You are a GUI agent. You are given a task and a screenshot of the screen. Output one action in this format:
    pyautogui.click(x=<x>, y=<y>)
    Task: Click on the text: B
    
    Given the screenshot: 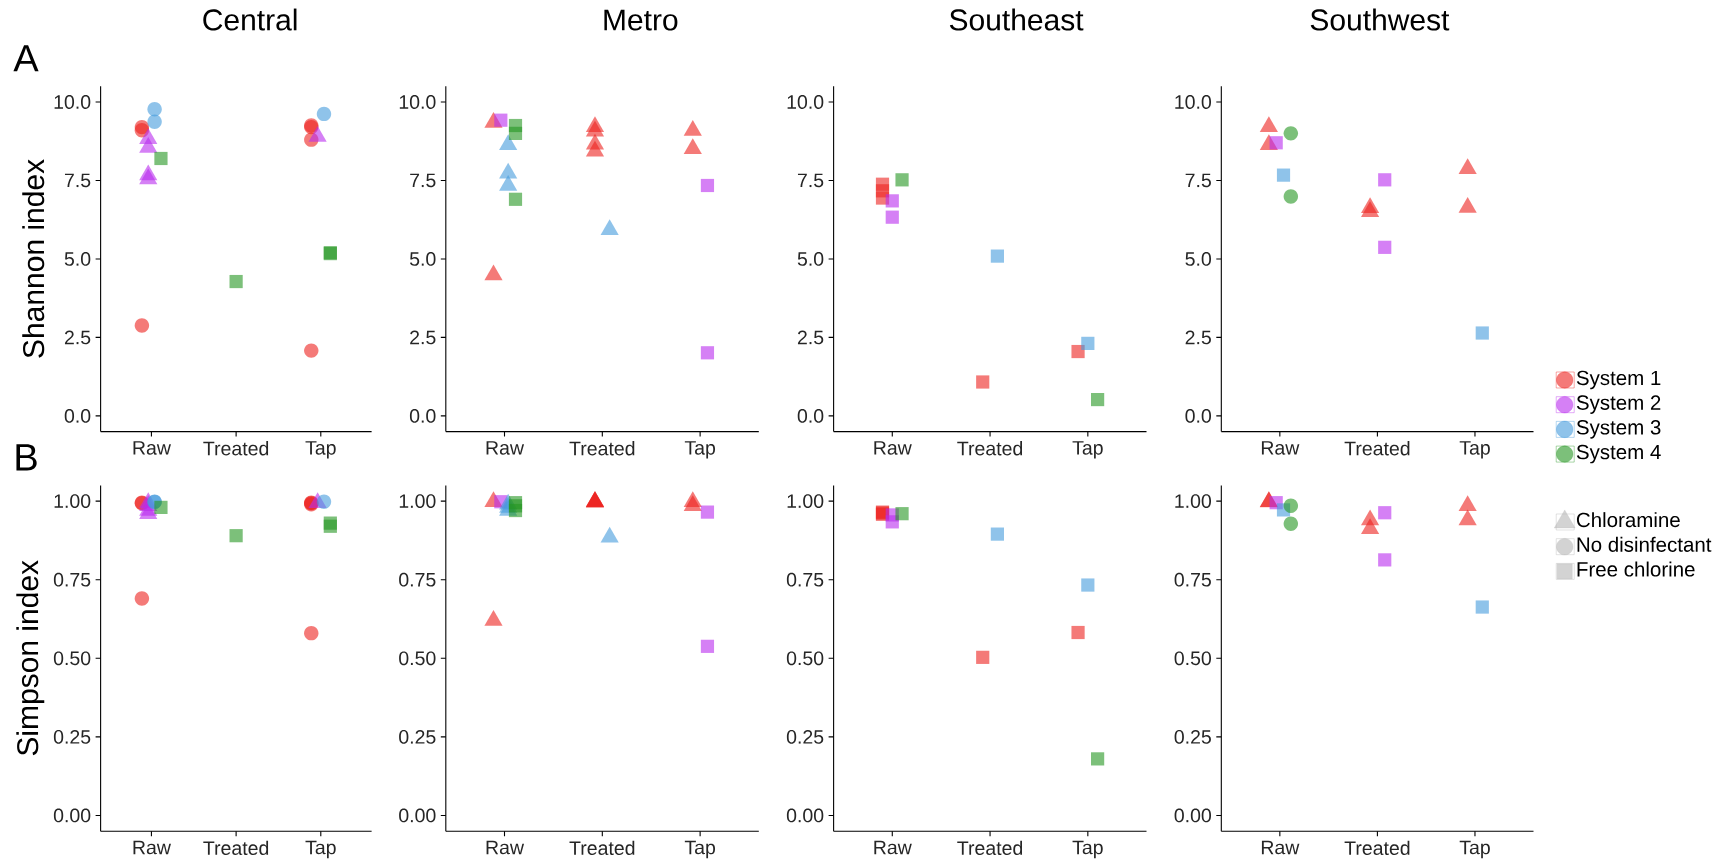 What is the action you would take?
    pyautogui.click(x=26, y=457)
    